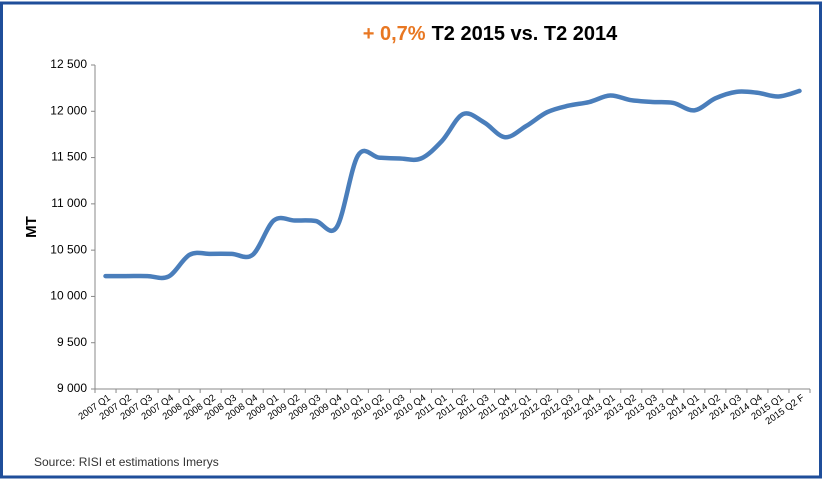 The height and width of the screenshot is (479, 822). What do you see at coordinates (68, 64) in the screenshot?
I see `y-tick-label: 12 500` at bounding box center [68, 64].